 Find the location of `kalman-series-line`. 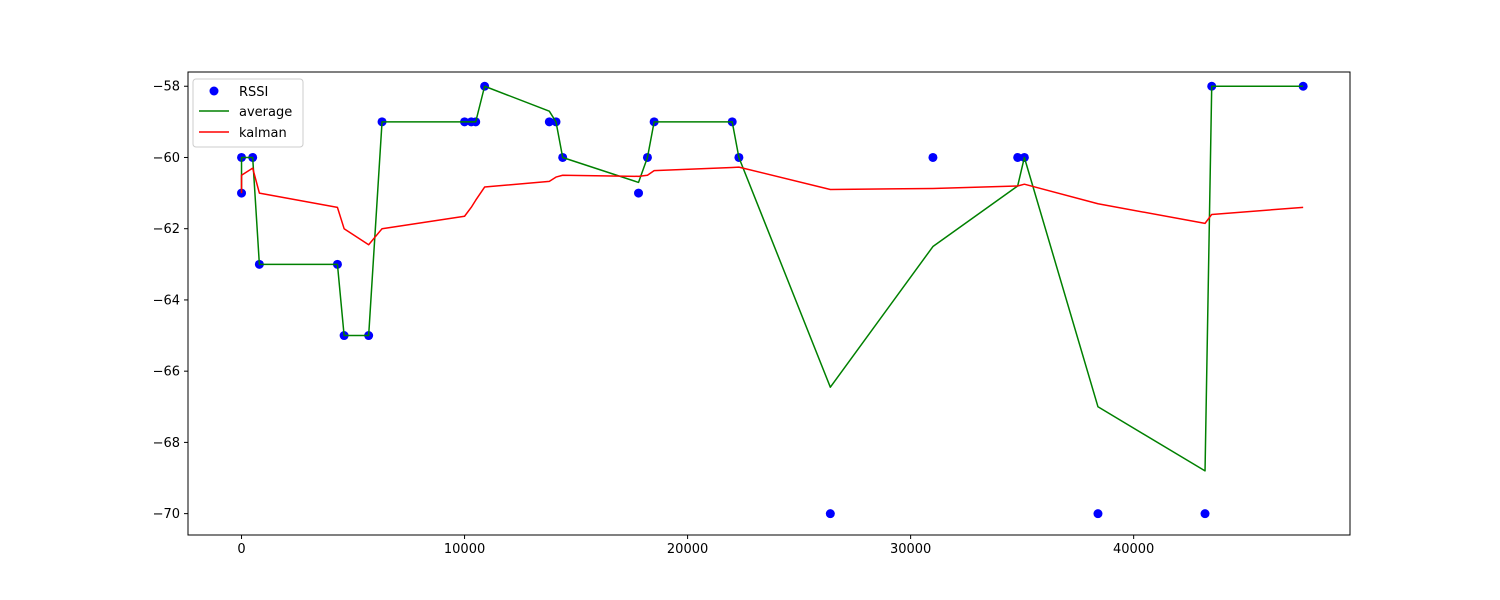

kalman-series-line is located at coordinates (772, 206).